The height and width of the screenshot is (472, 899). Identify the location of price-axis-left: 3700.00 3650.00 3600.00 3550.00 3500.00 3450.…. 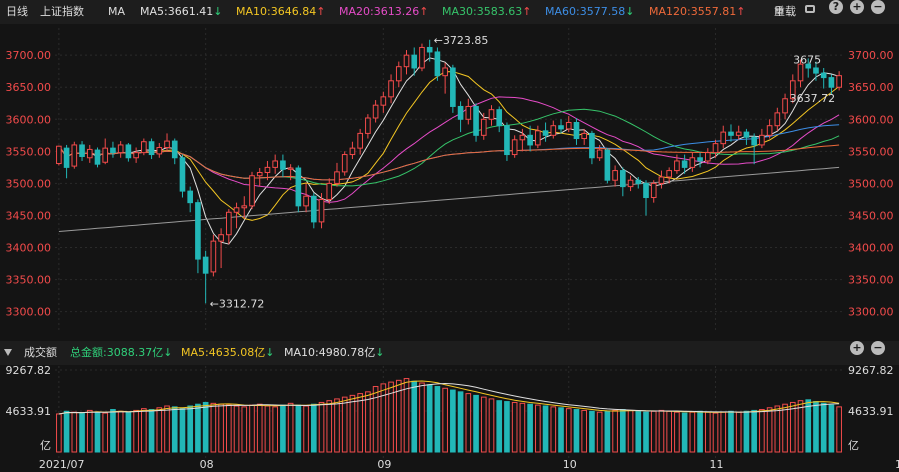
(29, 184).